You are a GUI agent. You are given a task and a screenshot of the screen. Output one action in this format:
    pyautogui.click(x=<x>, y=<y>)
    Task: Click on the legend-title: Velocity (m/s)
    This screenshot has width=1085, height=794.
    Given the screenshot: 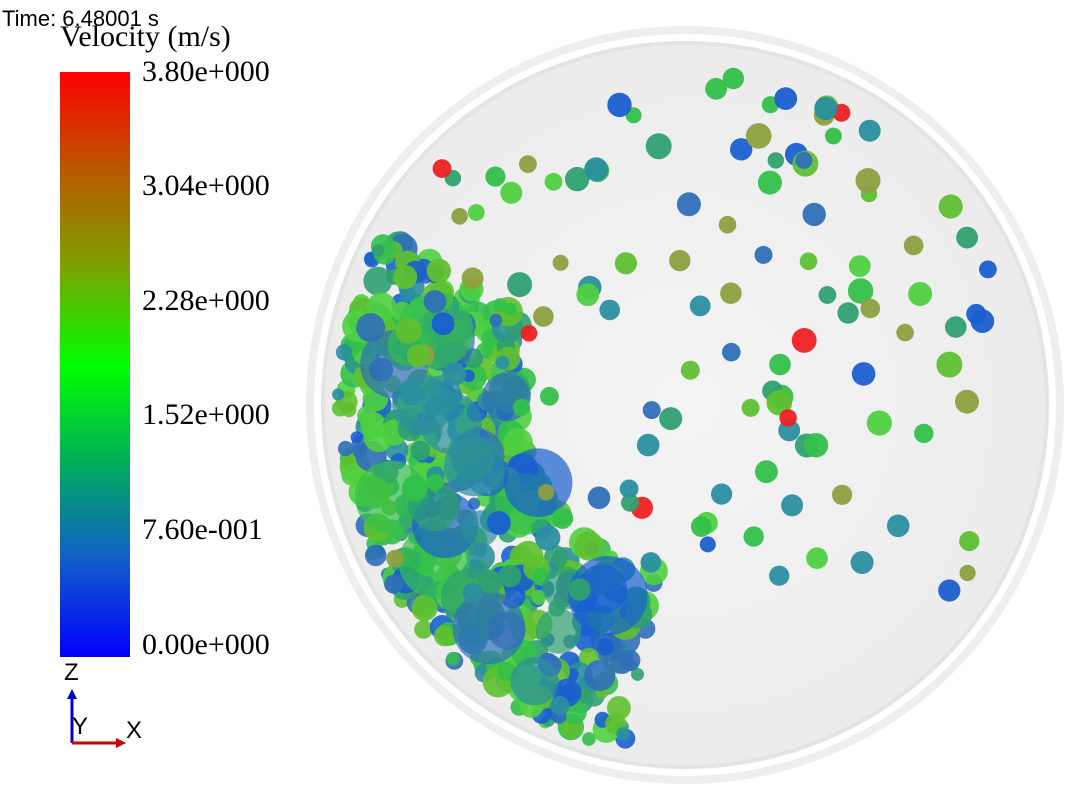 What is the action you would take?
    pyautogui.click(x=145, y=36)
    